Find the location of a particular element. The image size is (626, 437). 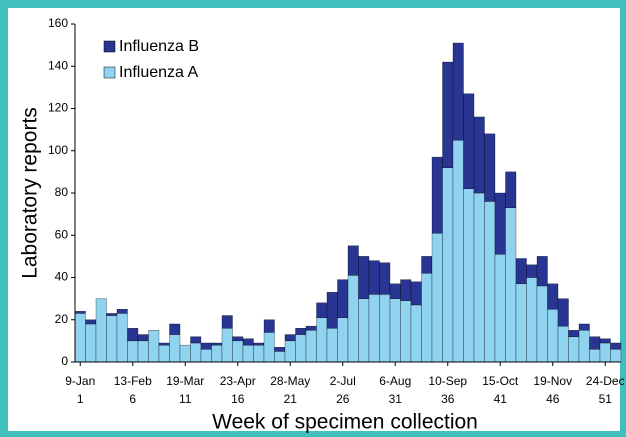

x-tick-label: 16 is located at coordinates (238, 399).